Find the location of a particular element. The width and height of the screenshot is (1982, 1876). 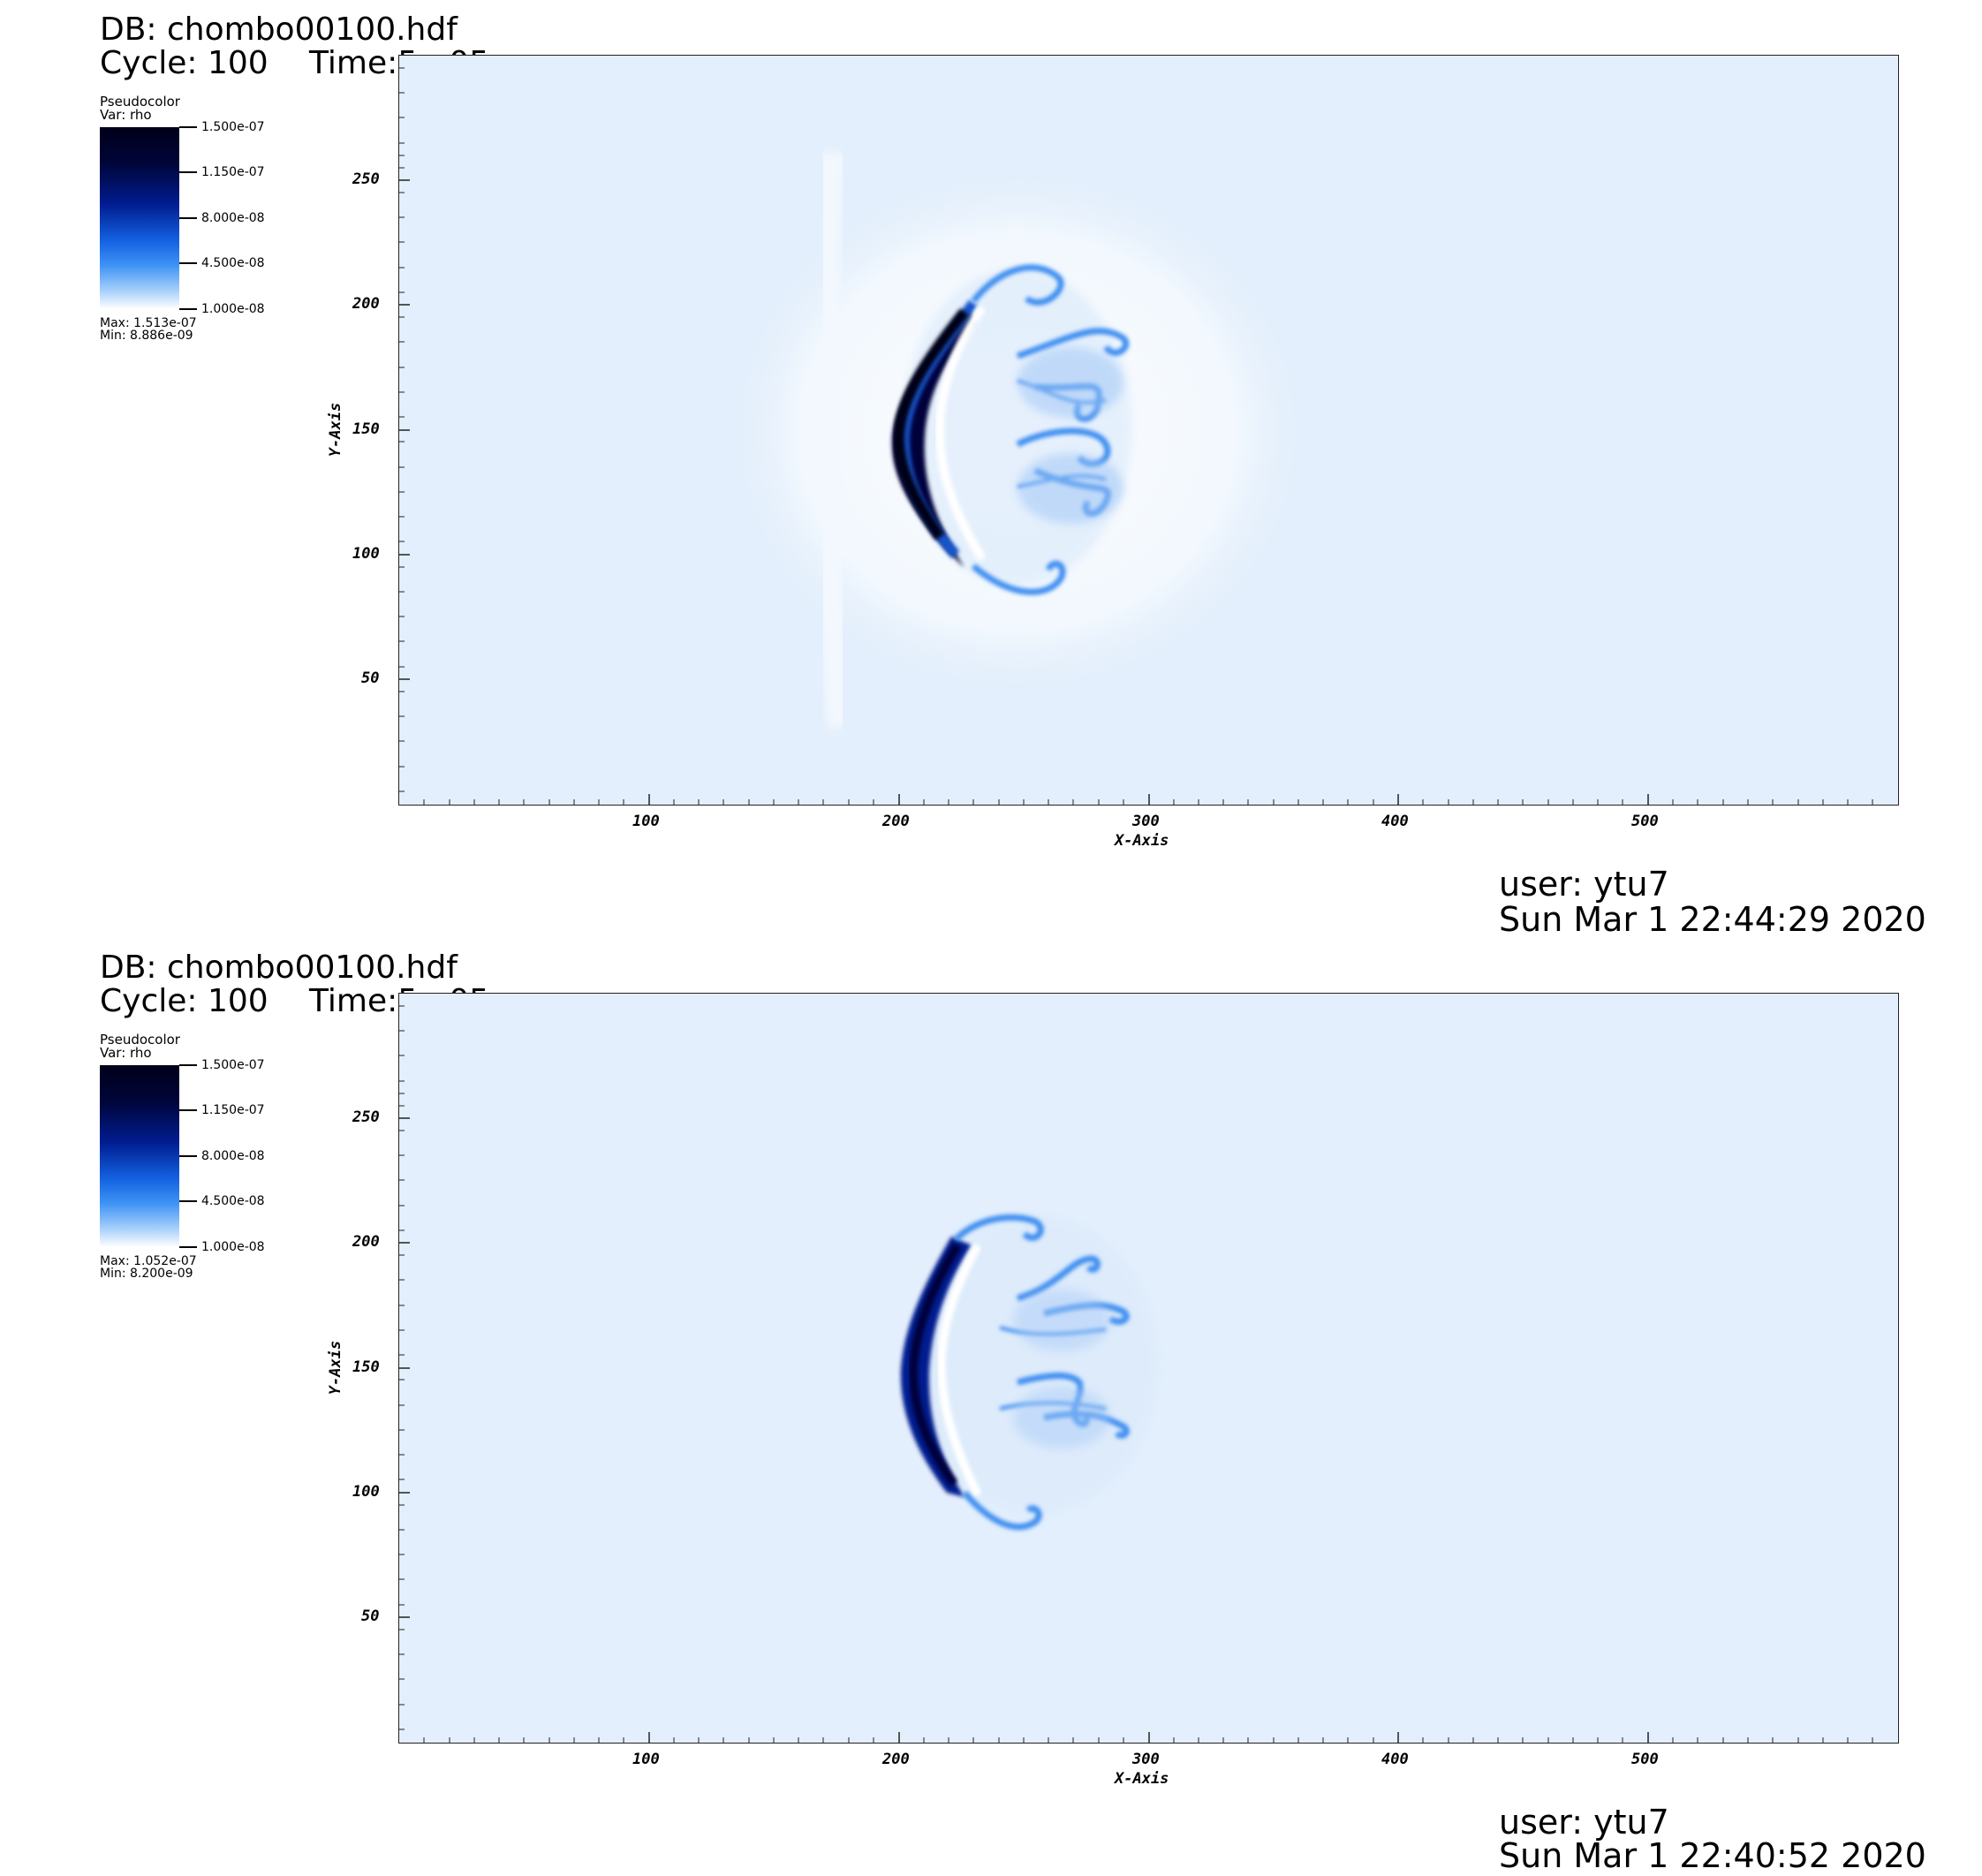

legend-max: Max: 1.513e-07 is located at coordinates (149, 323).